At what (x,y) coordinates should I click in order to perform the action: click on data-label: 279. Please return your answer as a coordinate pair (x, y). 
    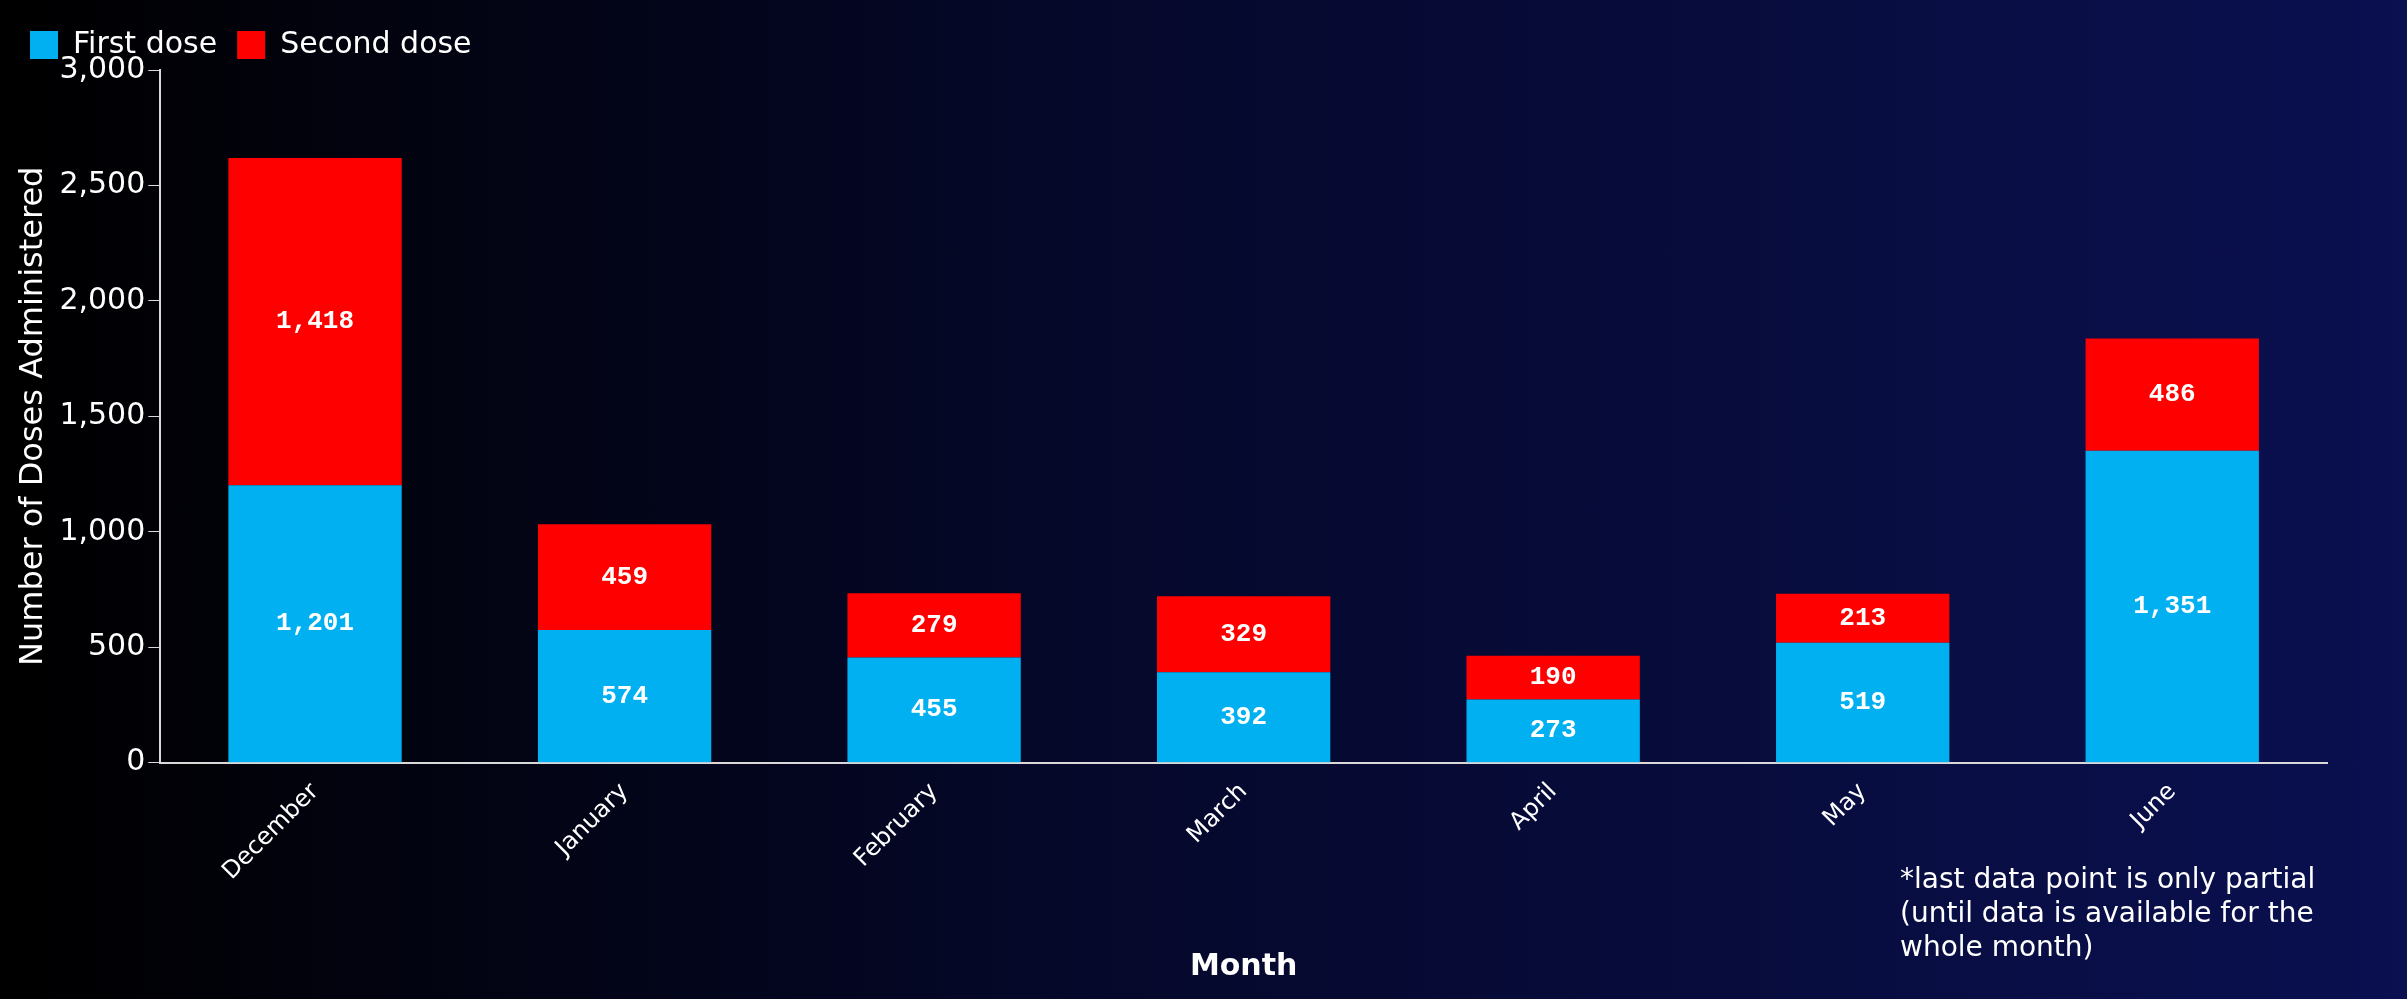
    Looking at the image, I should click on (934, 624).